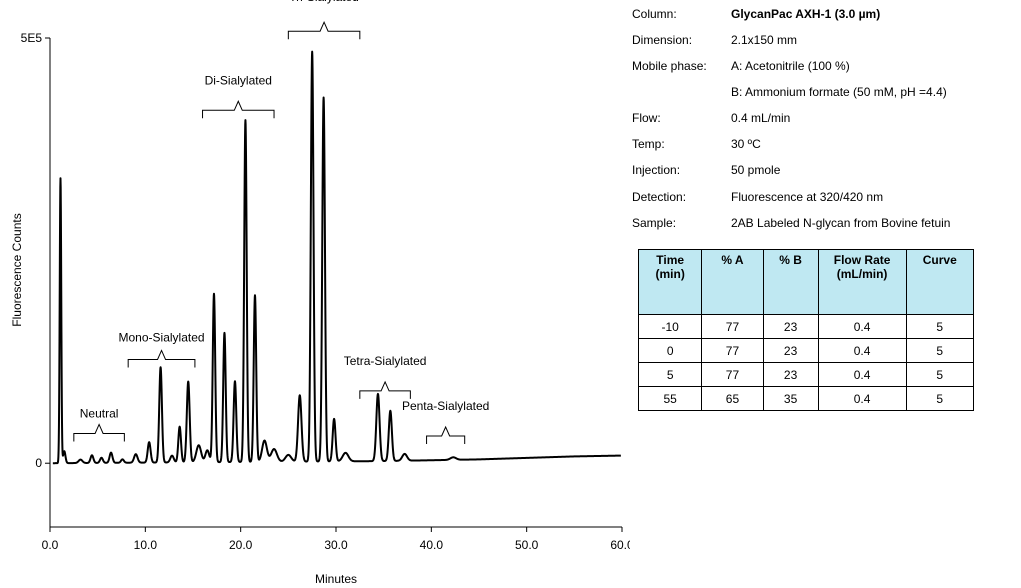 This screenshot has height=588, width=1021. I want to click on x-tick-label: 40.0, so click(432, 545).